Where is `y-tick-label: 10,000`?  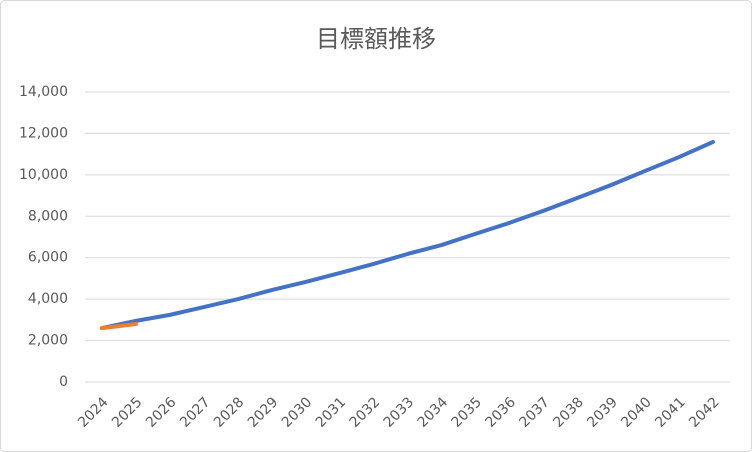 y-tick-label: 10,000 is located at coordinates (43, 175).